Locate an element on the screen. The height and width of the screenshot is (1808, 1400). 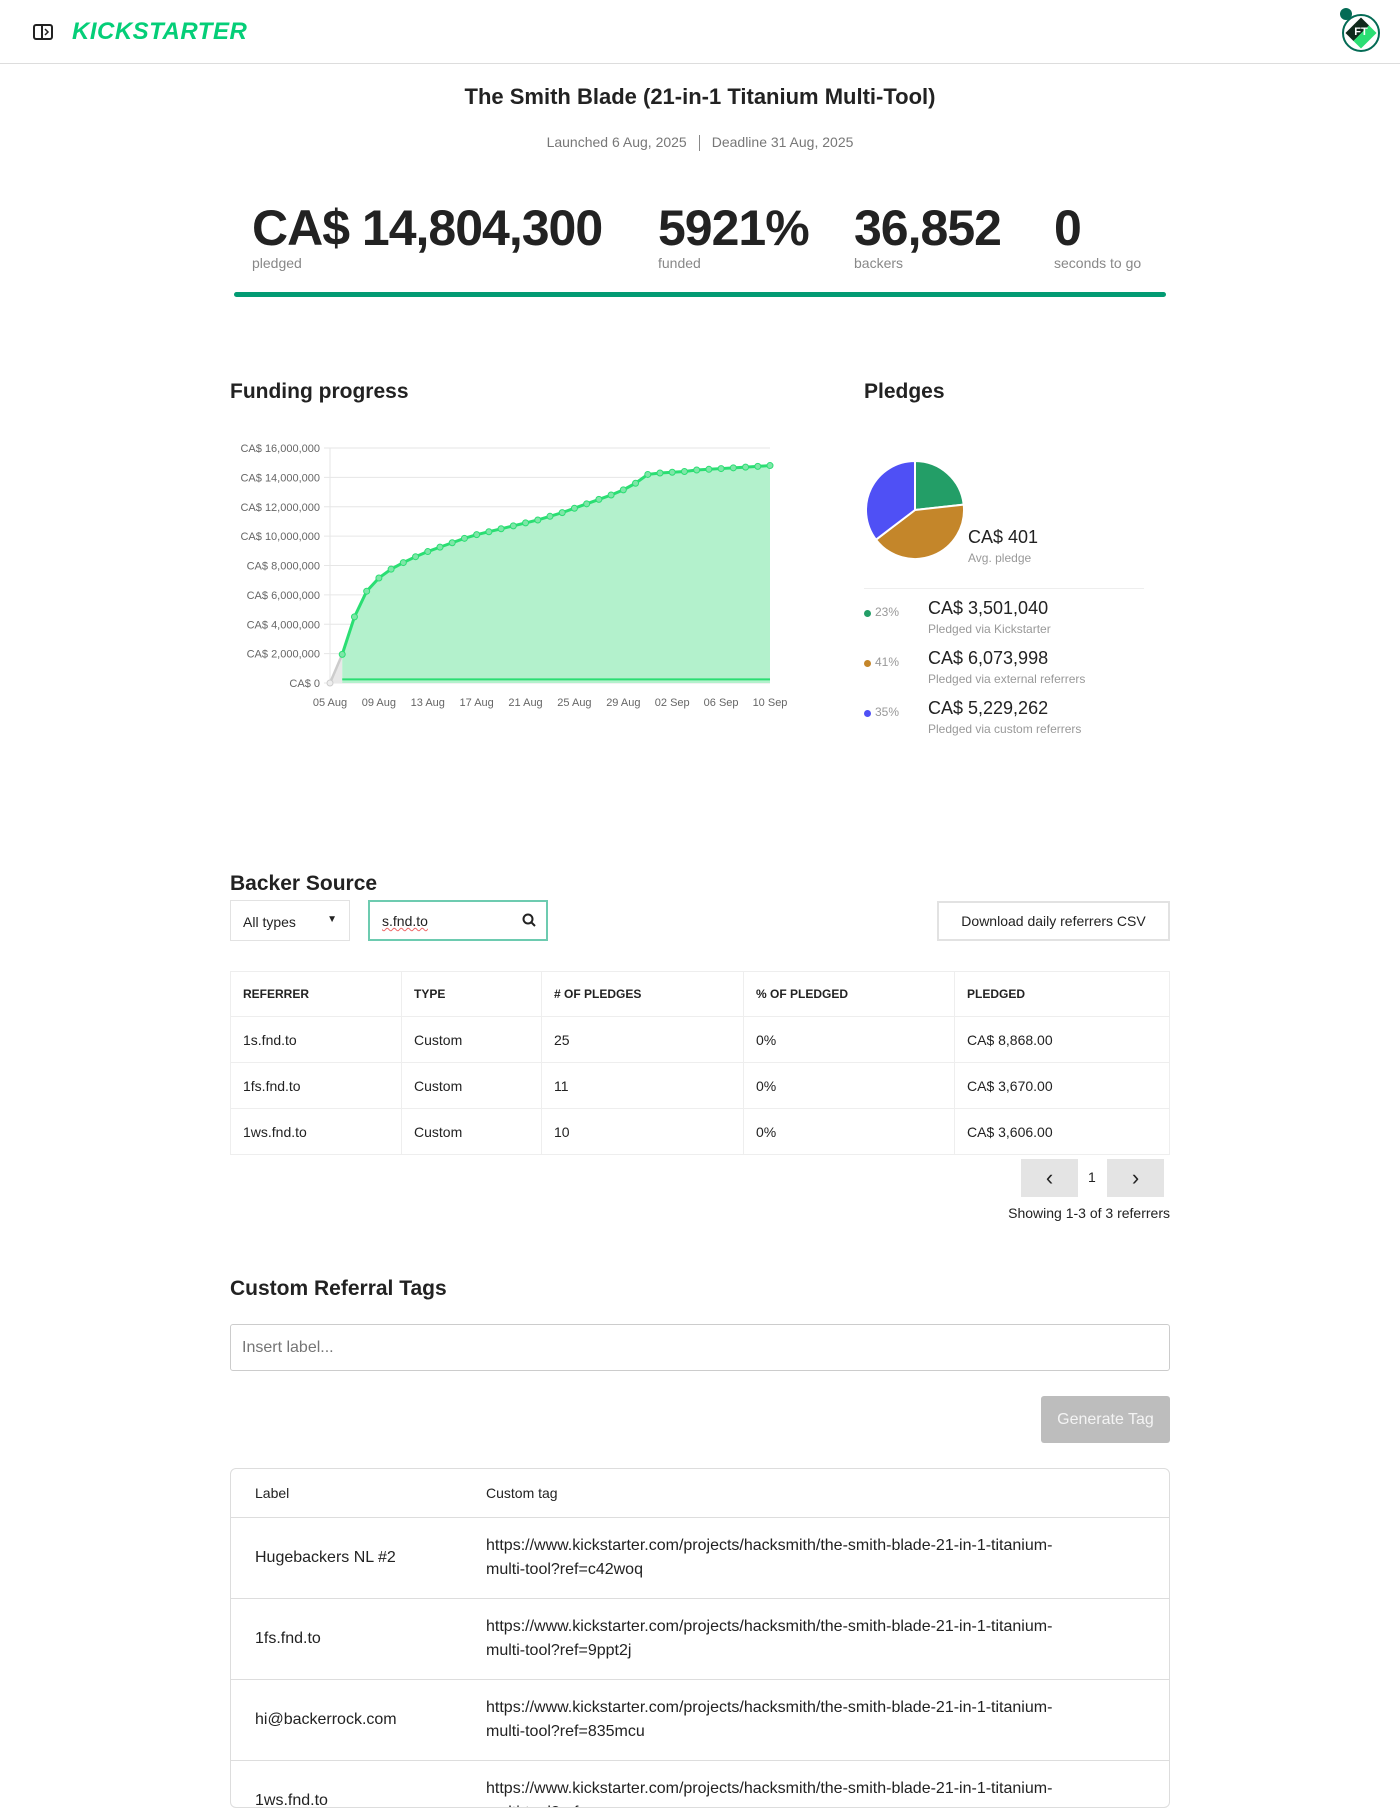
stat-backers: 36,852 backers is located at coordinates (928, 235).